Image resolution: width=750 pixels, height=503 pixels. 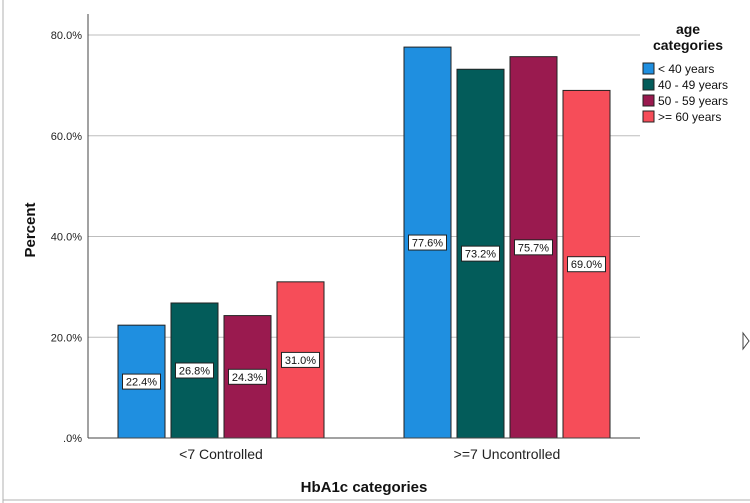 I want to click on data-label: 75.7%, so click(x=533, y=248).